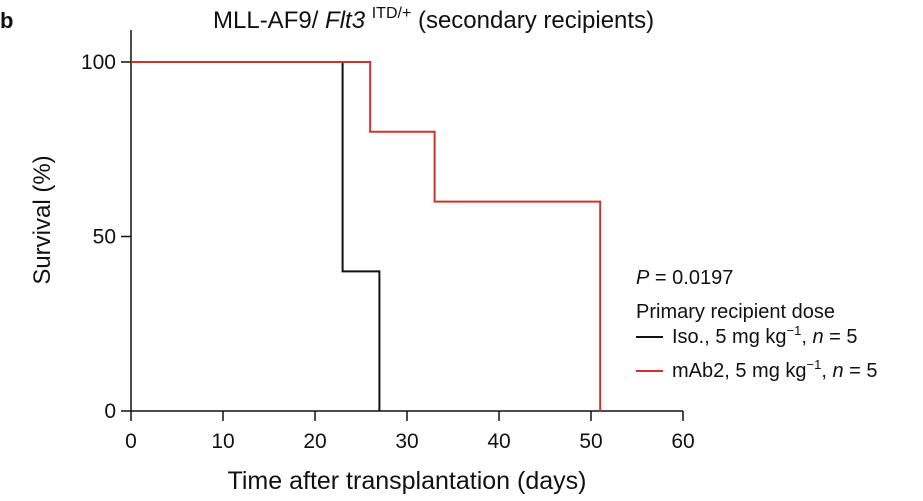  What do you see at coordinates (345, 20) in the screenshot?
I see `title-italic: Flt3` at bounding box center [345, 20].